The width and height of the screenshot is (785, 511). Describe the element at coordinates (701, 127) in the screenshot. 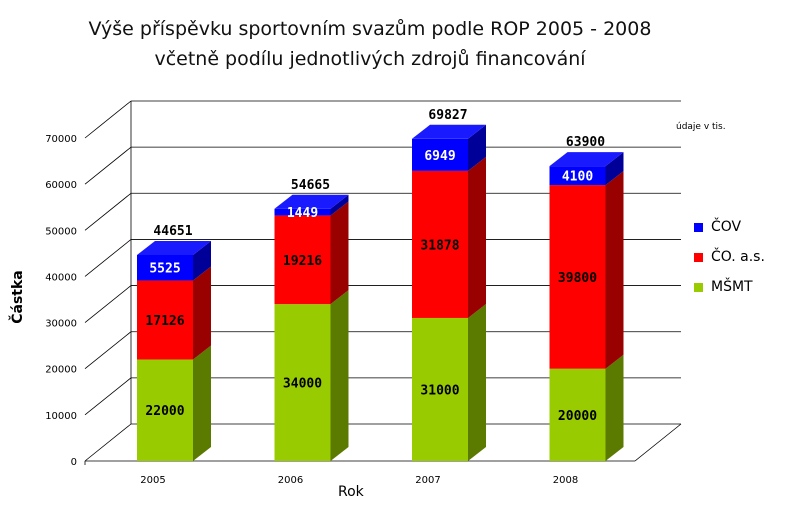

I see `units-note: údaje v tis.` at that location.